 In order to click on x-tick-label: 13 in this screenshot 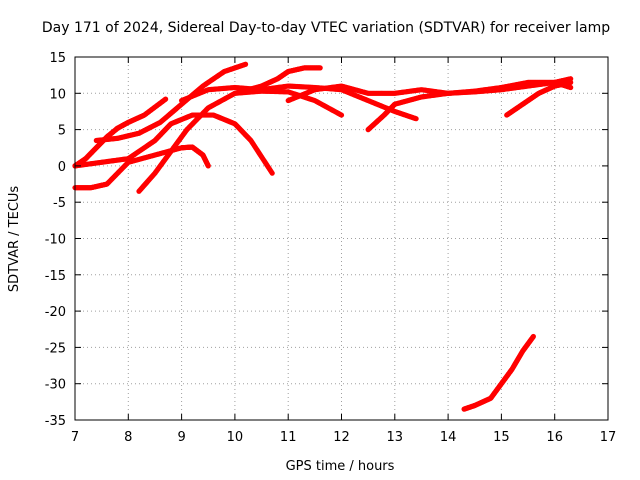, I will do `click(395, 437)`.